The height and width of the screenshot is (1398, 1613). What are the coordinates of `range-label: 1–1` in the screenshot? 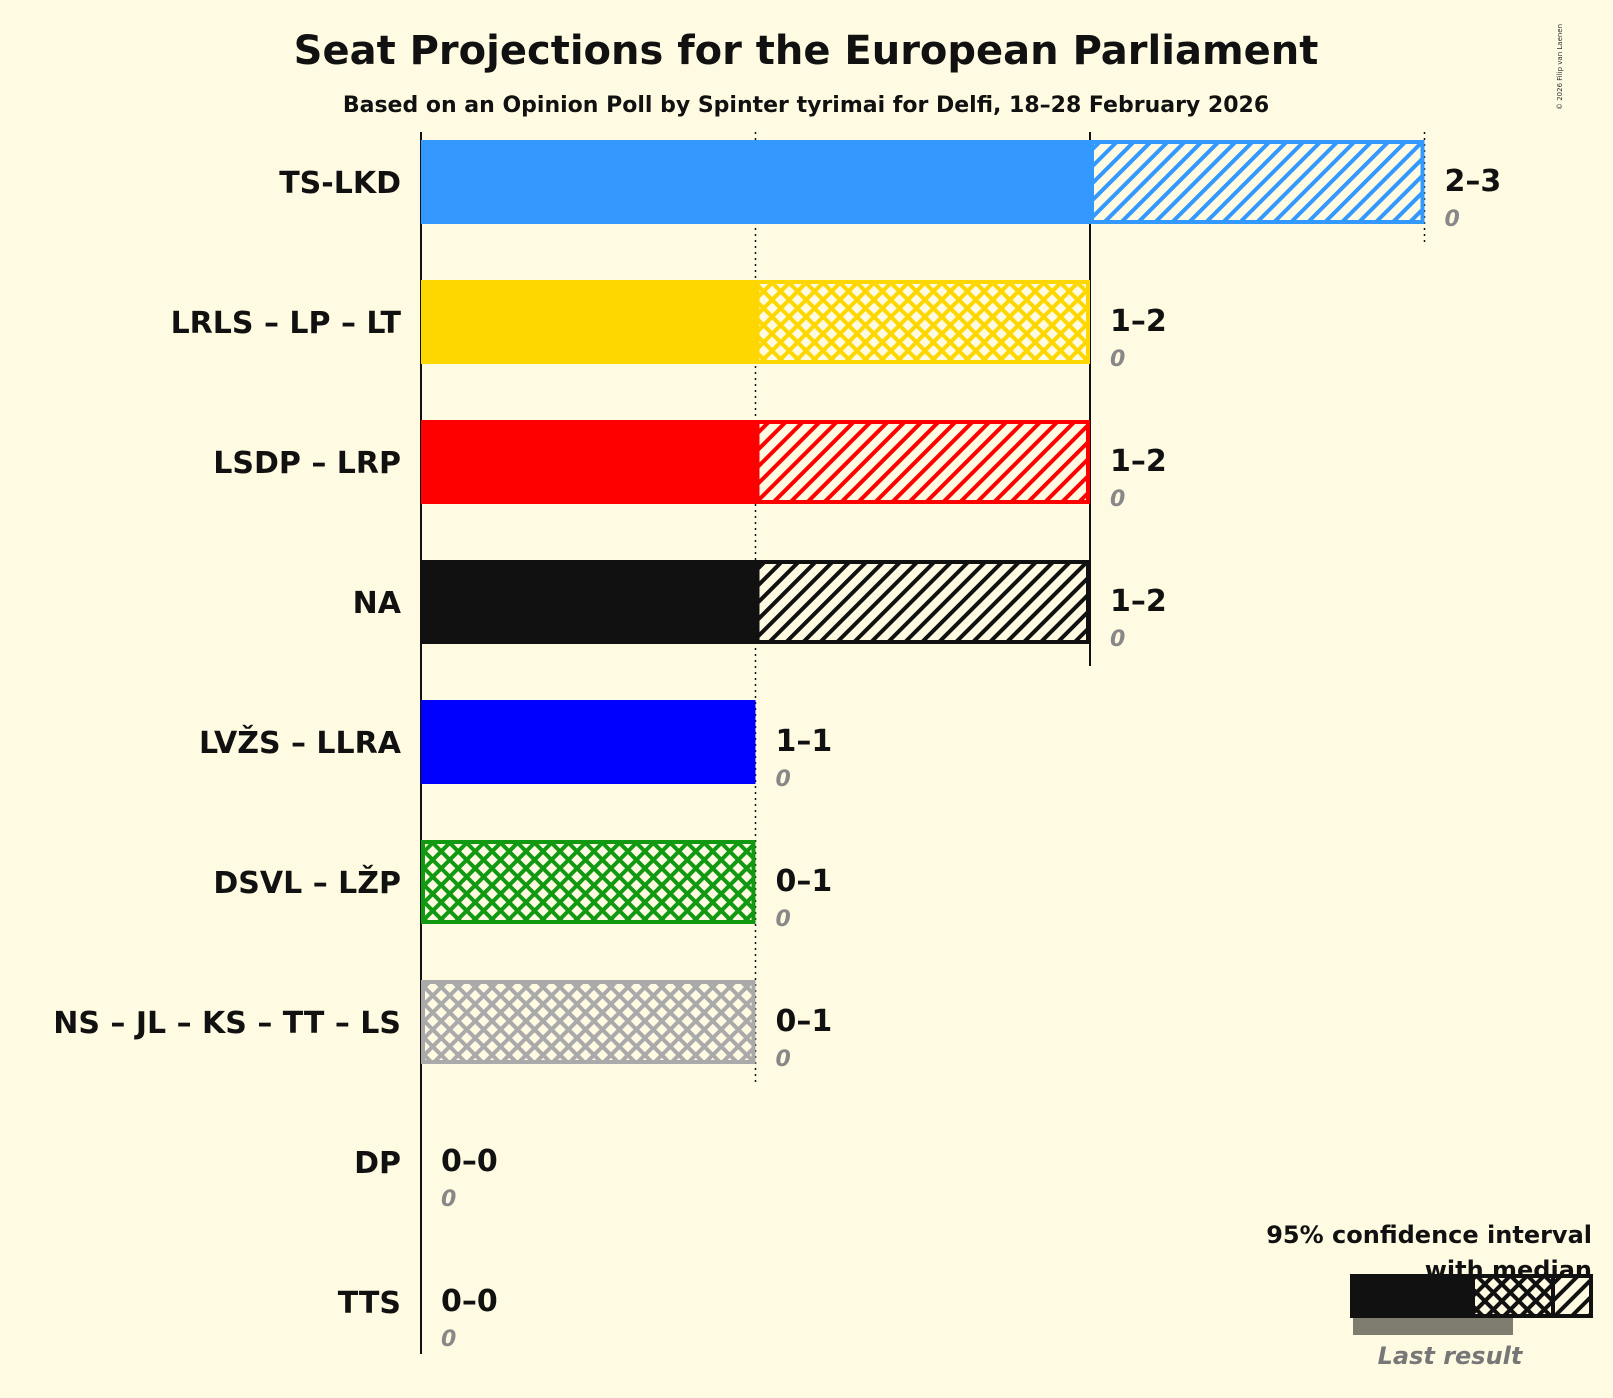 It's located at (804, 741).